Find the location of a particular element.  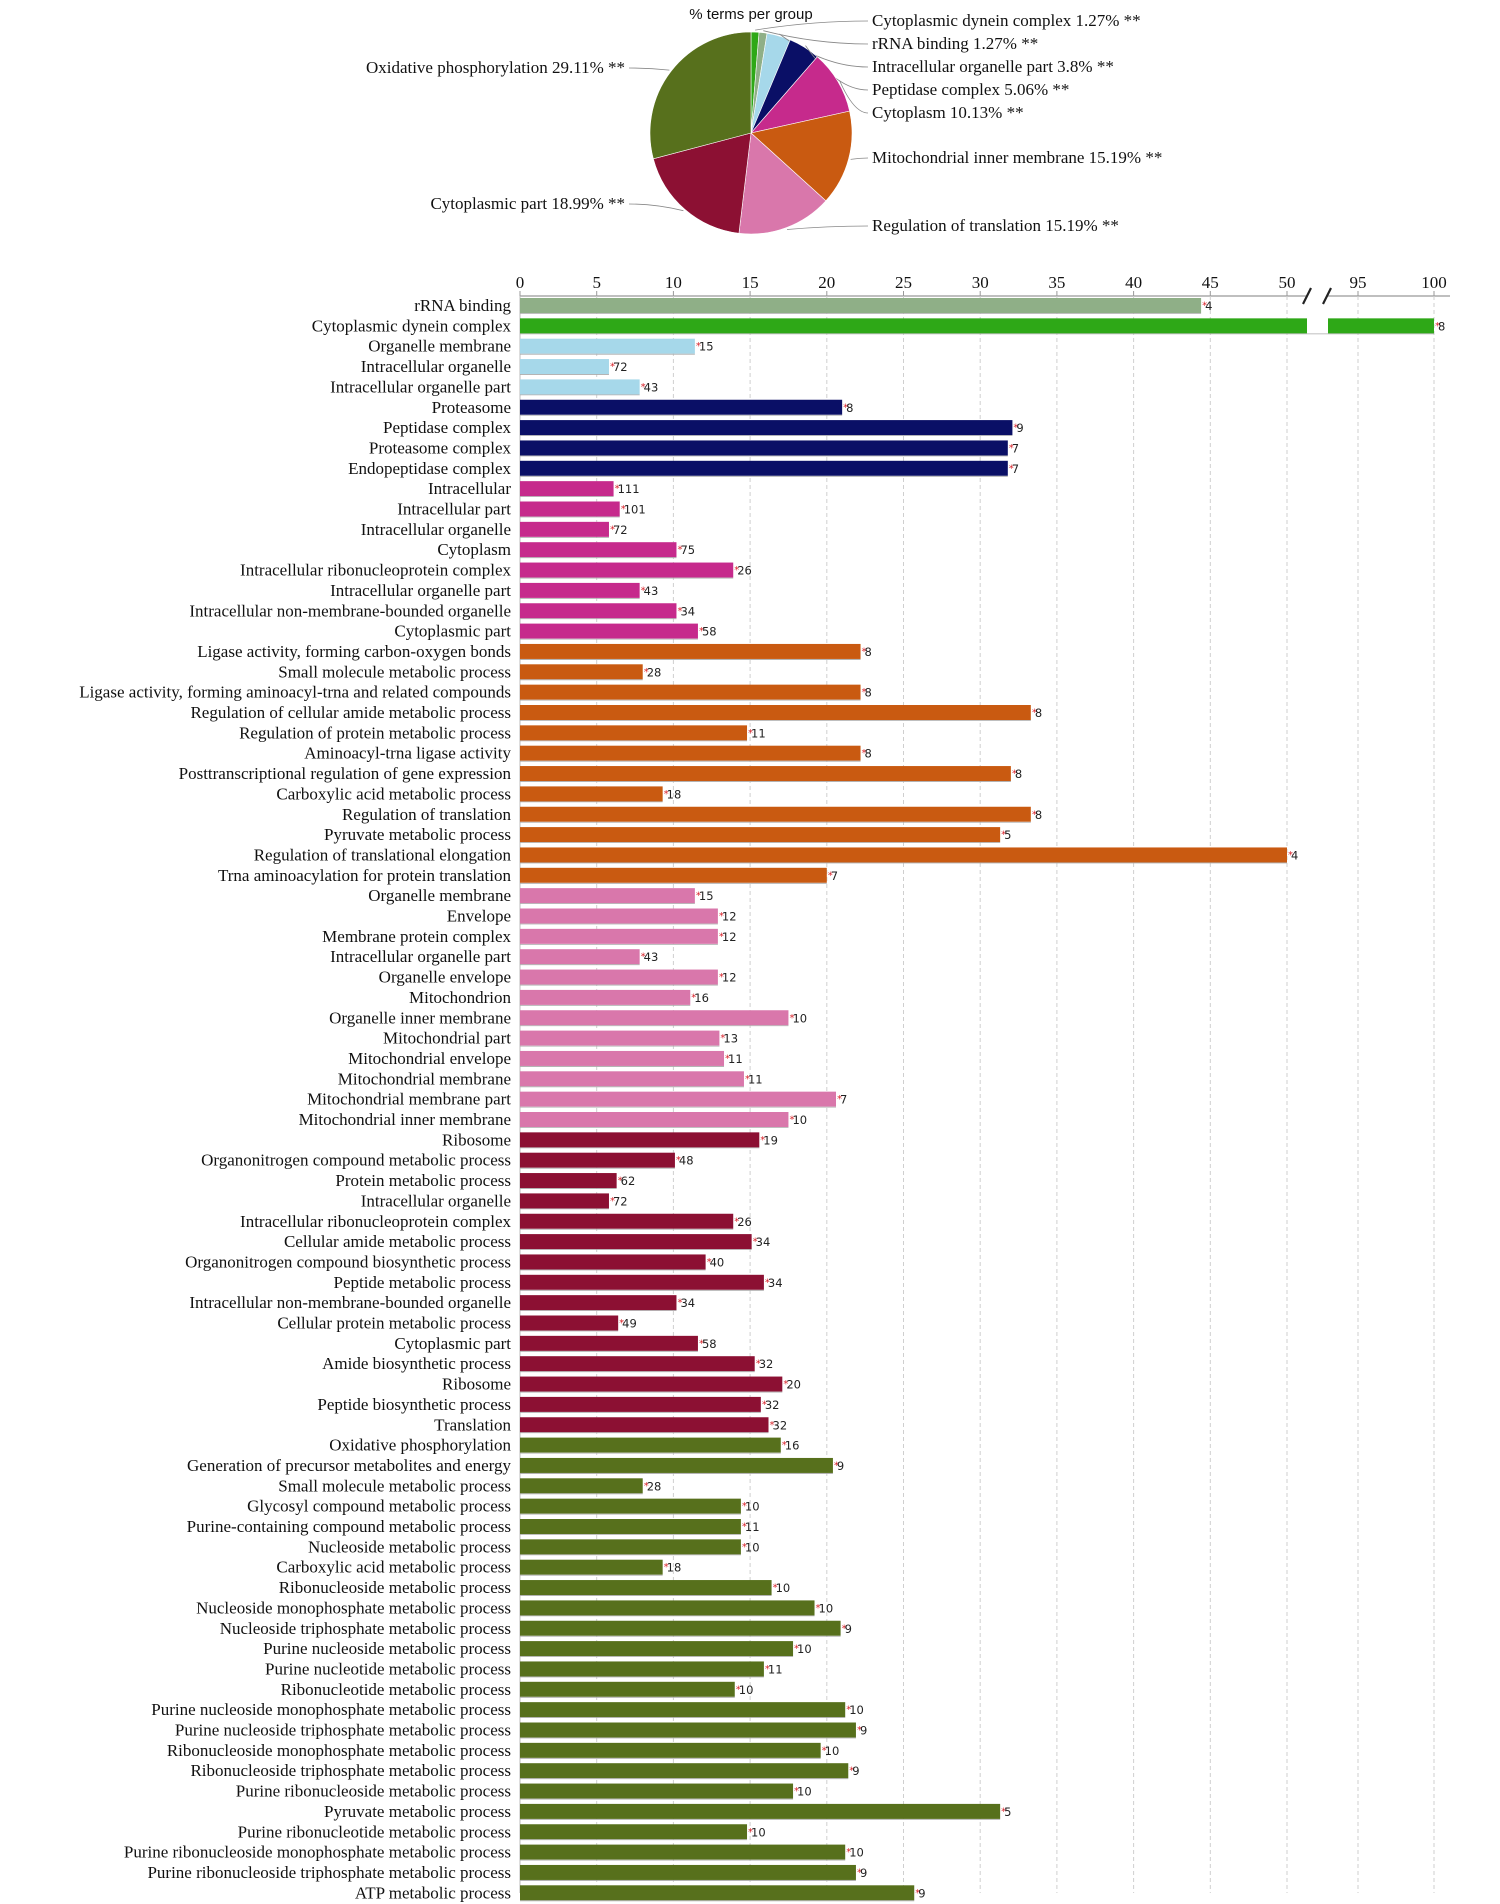

pie-slice-label: Regulation of translation 15.19% ** is located at coordinates (995, 225).